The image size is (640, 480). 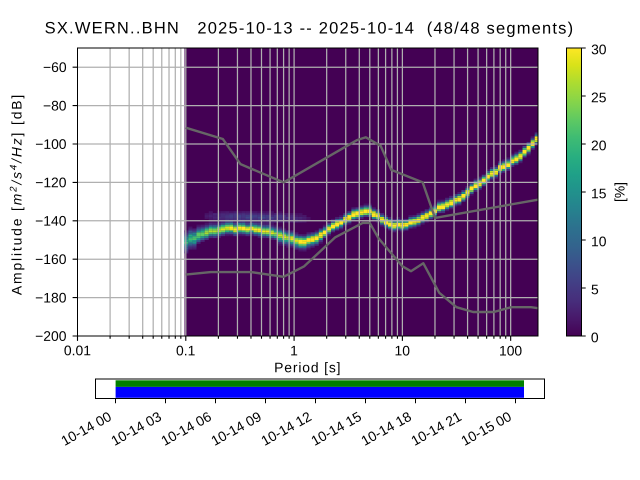 What do you see at coordinates (186, 350) in the screenshot?
I see `svg-text: 0.1` at bounding box center [186, 350].